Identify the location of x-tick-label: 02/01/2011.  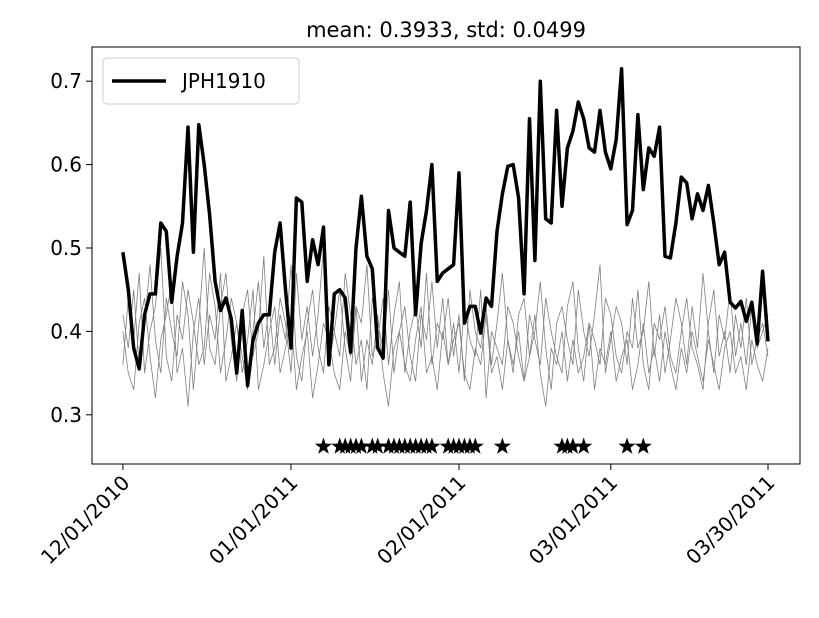
(421, 520).